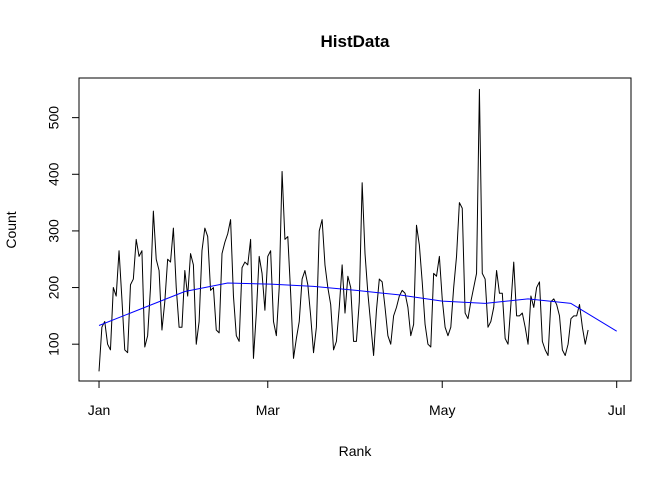 The width and height of the screenshot is (672, 480). What do you see at coordinates (54, 231) in the screenshot?
I see `y-tick-label: 300` at bounding box center [54, 231].